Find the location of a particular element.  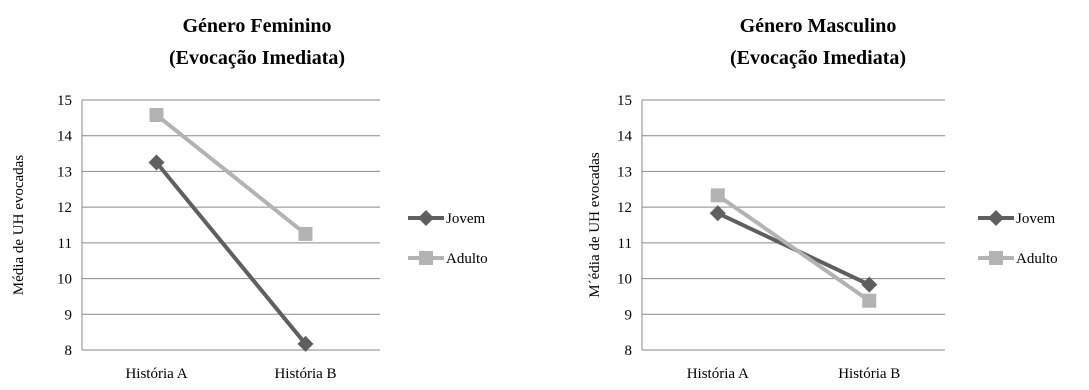

chart-title-line: Género Masculino is located at coordinates (818, 26).